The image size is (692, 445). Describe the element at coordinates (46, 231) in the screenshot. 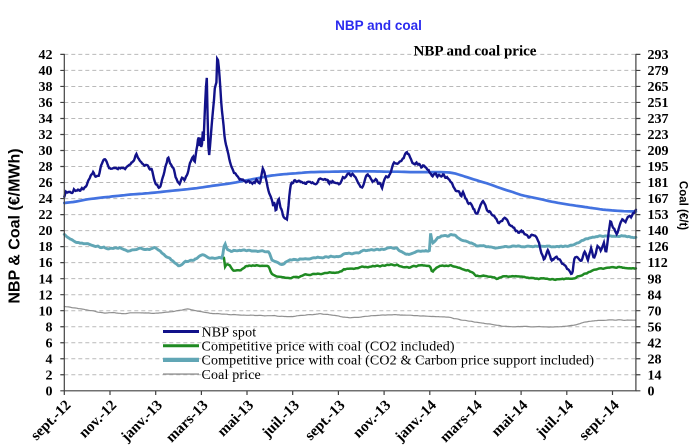

I see `svg-text: 20` at that location.